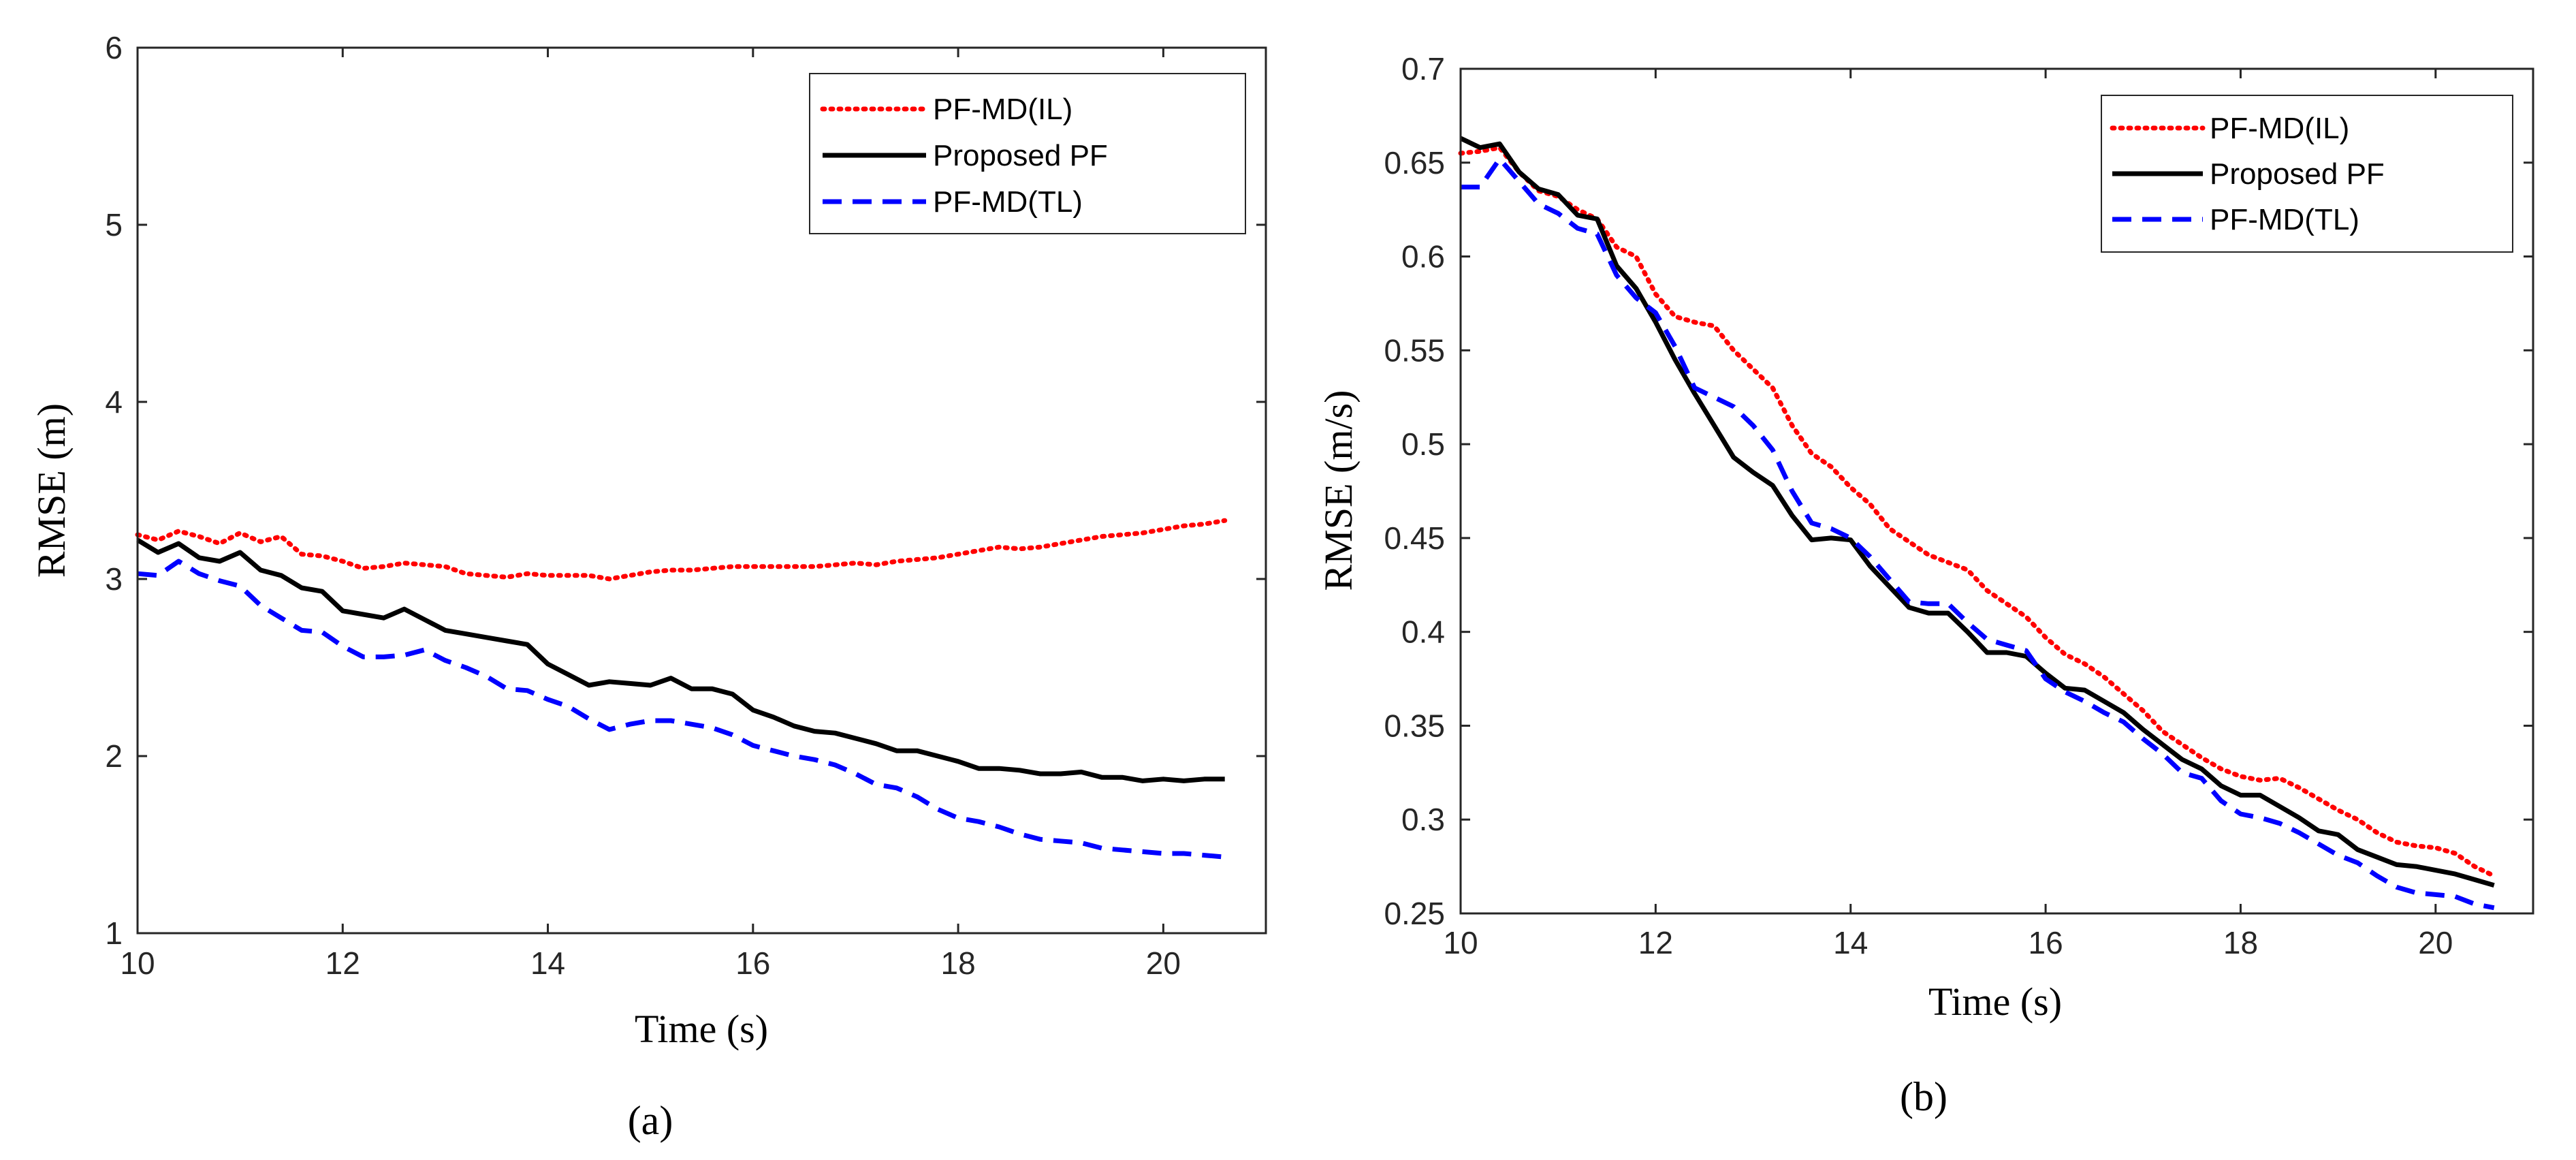 The height and width of the screenshot is (1160, 2576). What do you see at coordinates (681, 550) in the screenshot?
I see `panel-a-series-pf-md-il-line` at bounding box center [681, 550].